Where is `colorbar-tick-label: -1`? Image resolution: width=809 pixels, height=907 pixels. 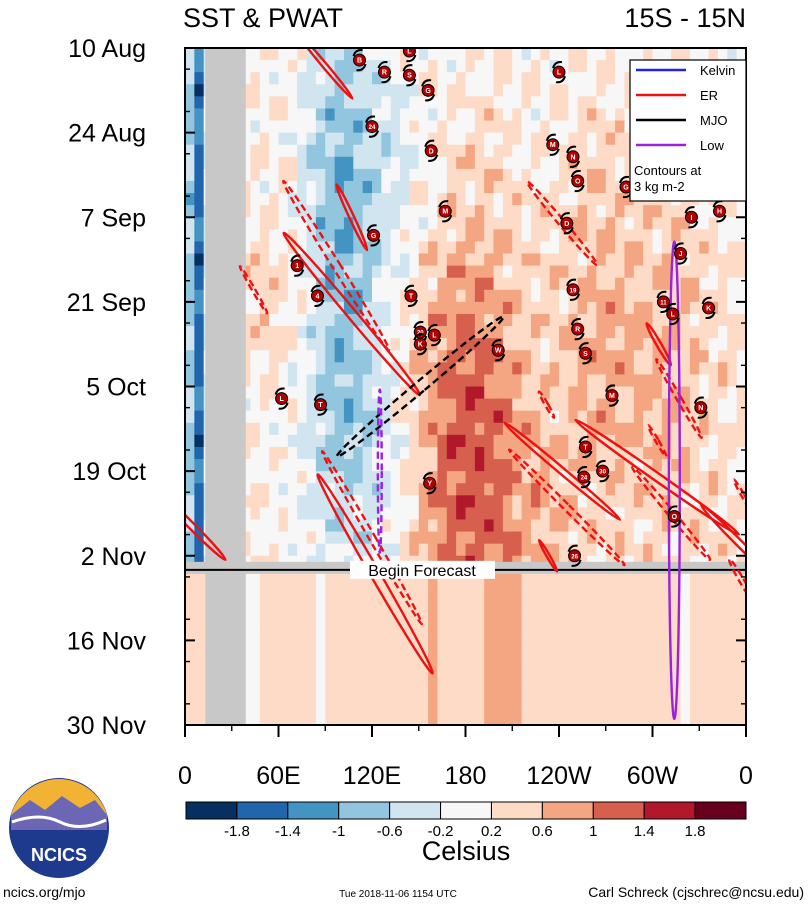
colorbar-tick-label: -1 is located at coordinates (338, 831).